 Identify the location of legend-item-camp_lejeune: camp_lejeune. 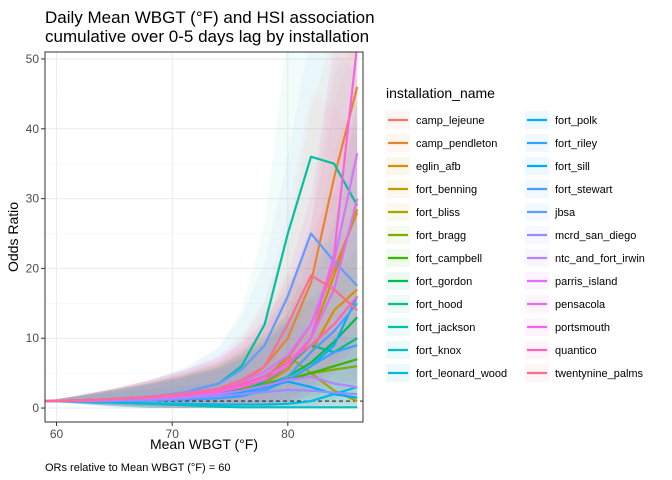
(435, 120).